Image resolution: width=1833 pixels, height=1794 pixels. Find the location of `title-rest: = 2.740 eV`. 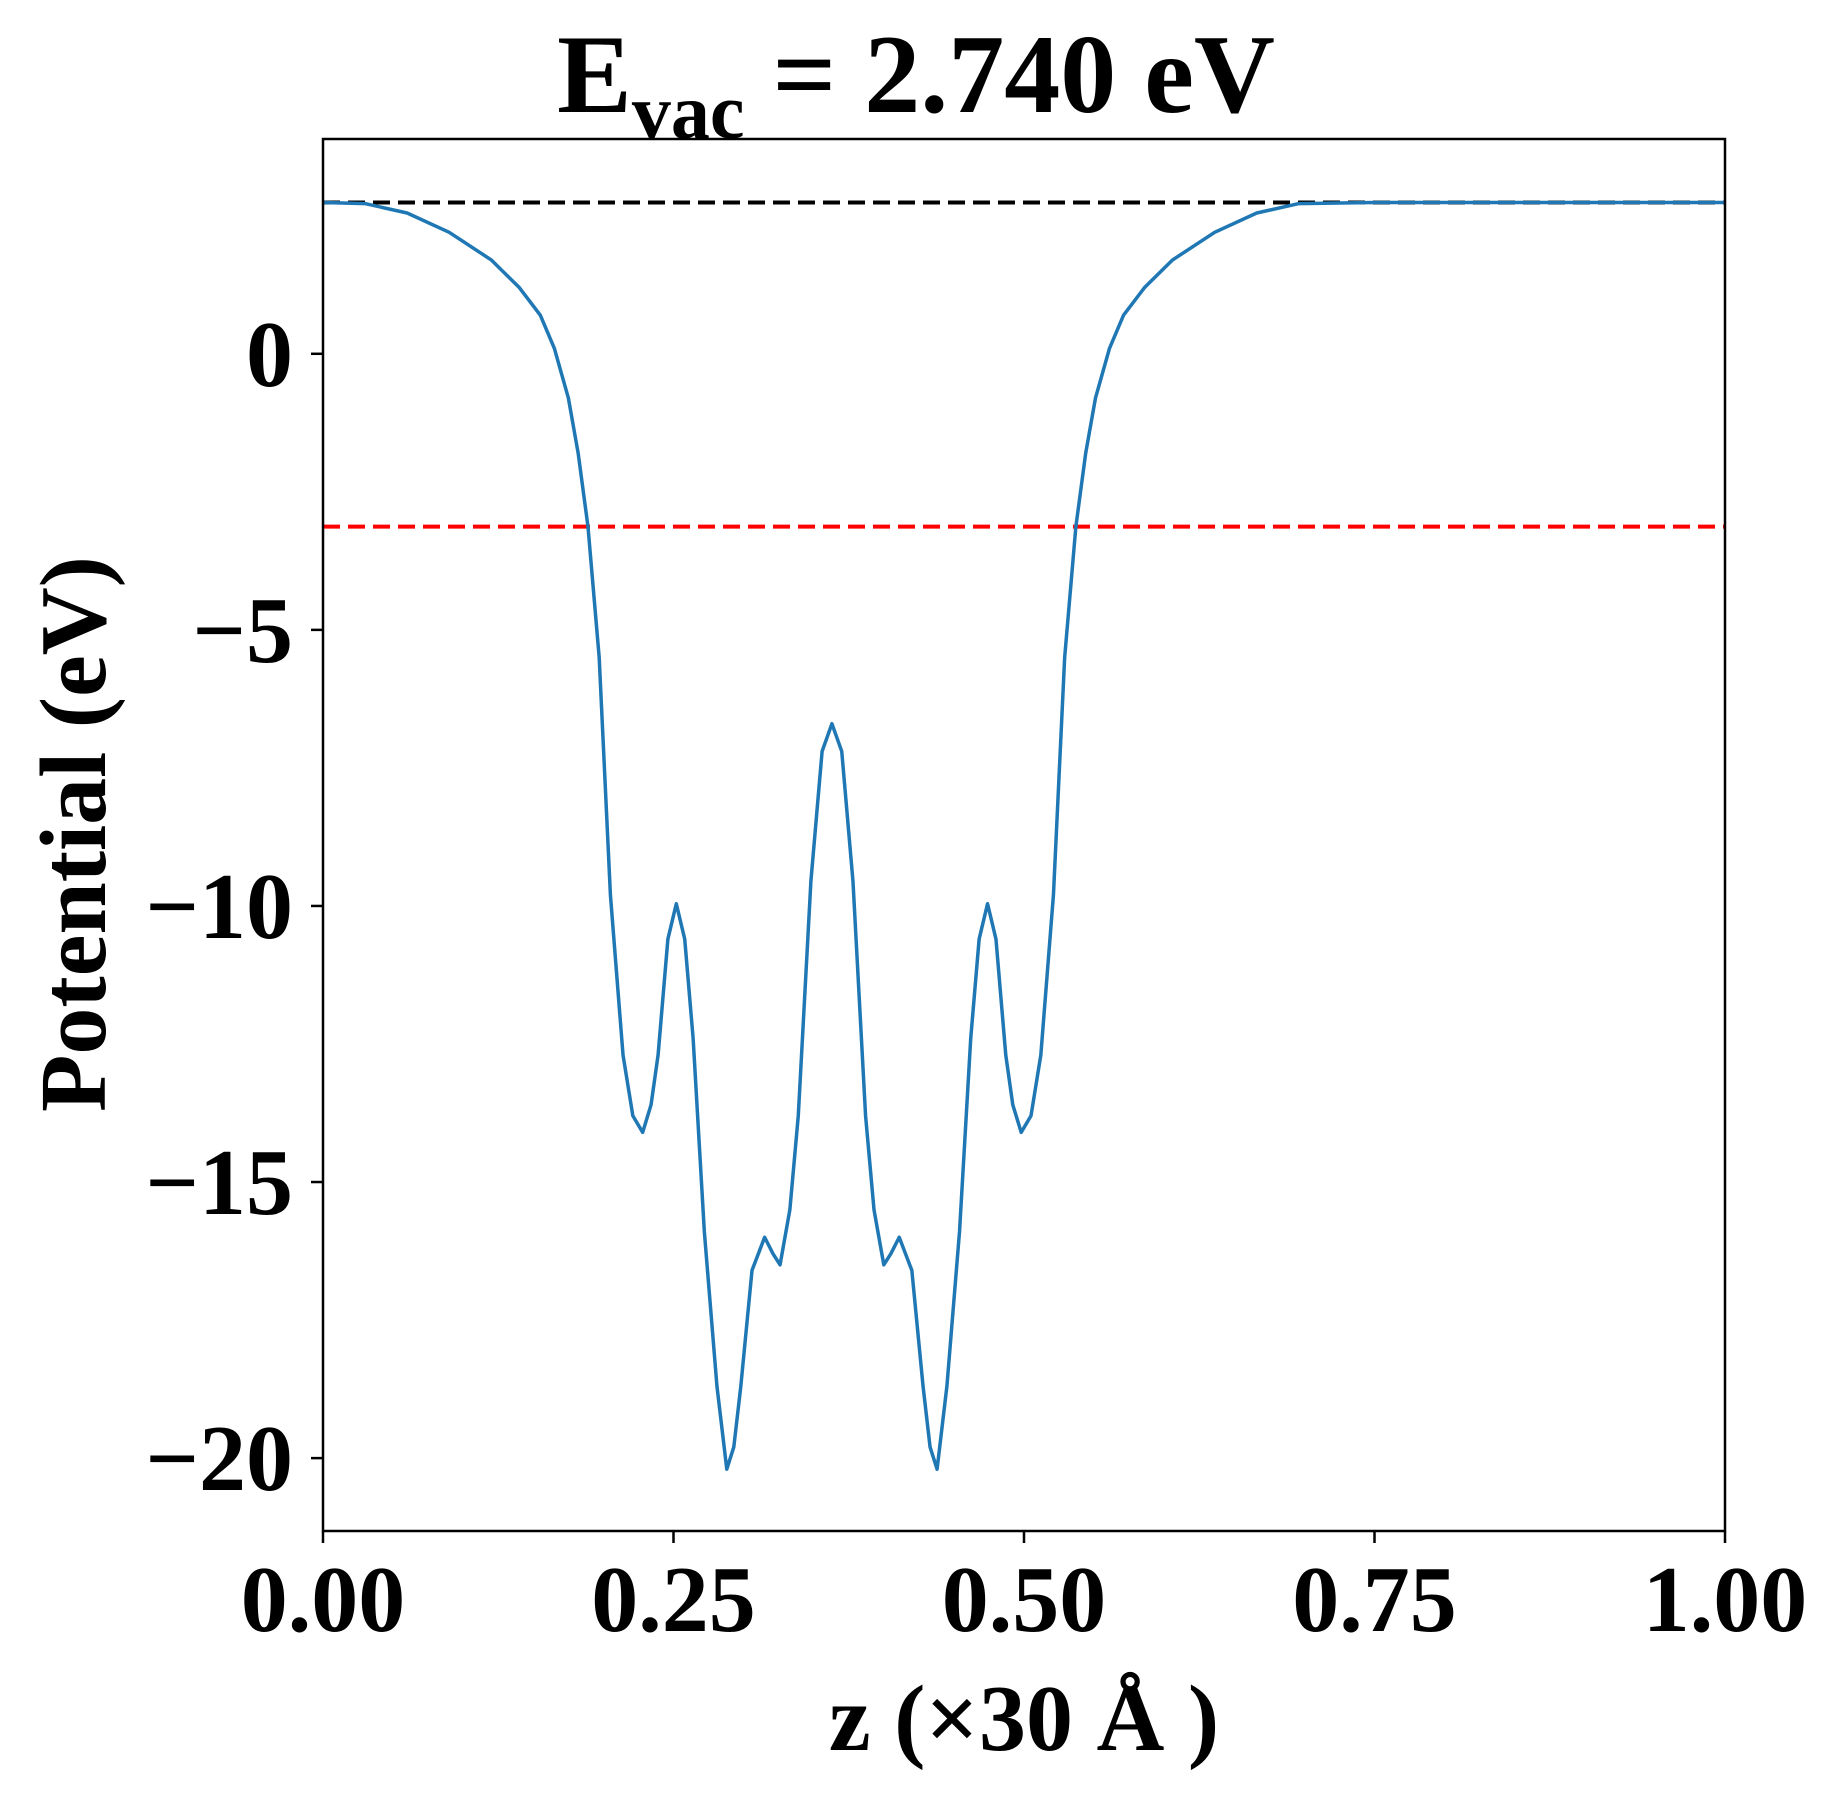

title-rest: = 2.740 eV is located at coordinates (1009, 75).